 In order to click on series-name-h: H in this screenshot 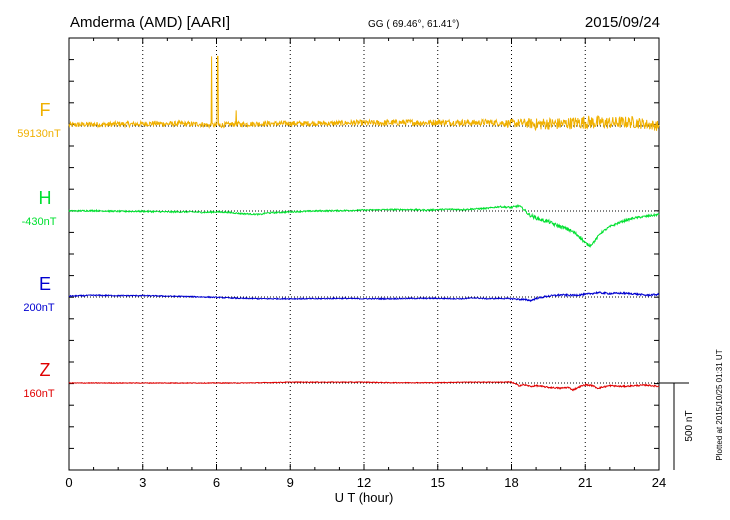, I will do `click(45, 198)`.